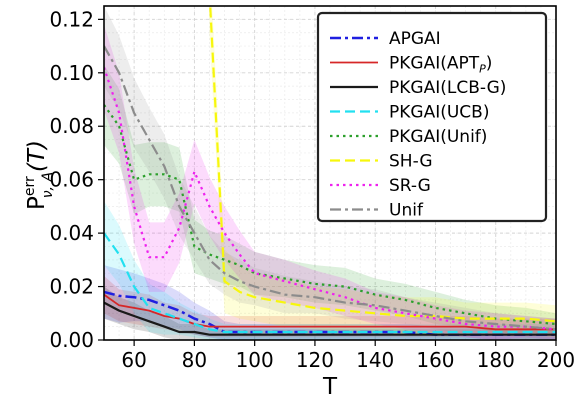 The image size is (578, 400). Describe the element at coordinates (439, 113) in the screenshot. I see `legend-label-pkgai-ucb: PKGAI(UCB)` at that location.